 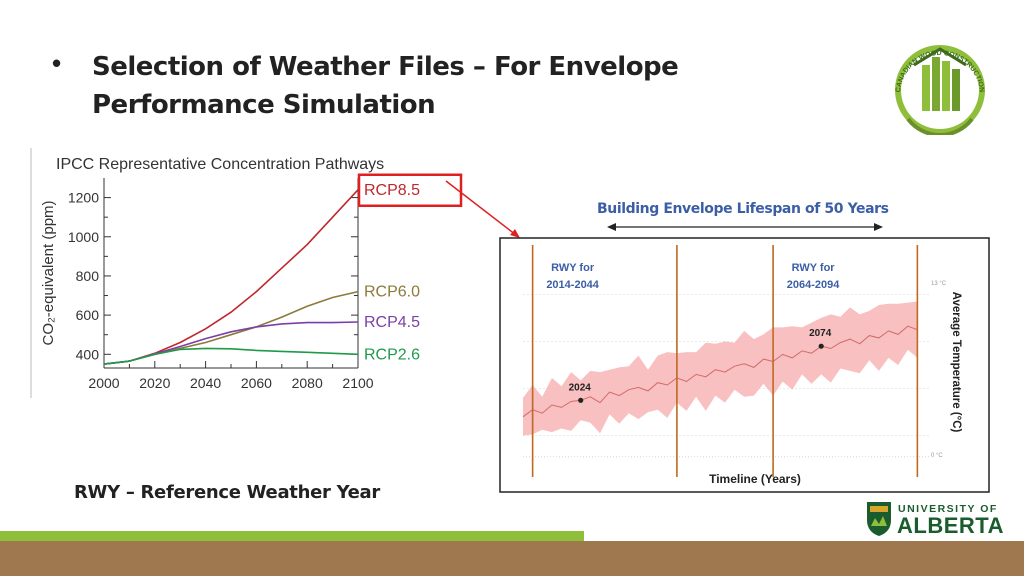 What do you see at coordinates (515, 233) in the screenshot?
I see `pointer-arrow-head` at bounding box center [515, 233].